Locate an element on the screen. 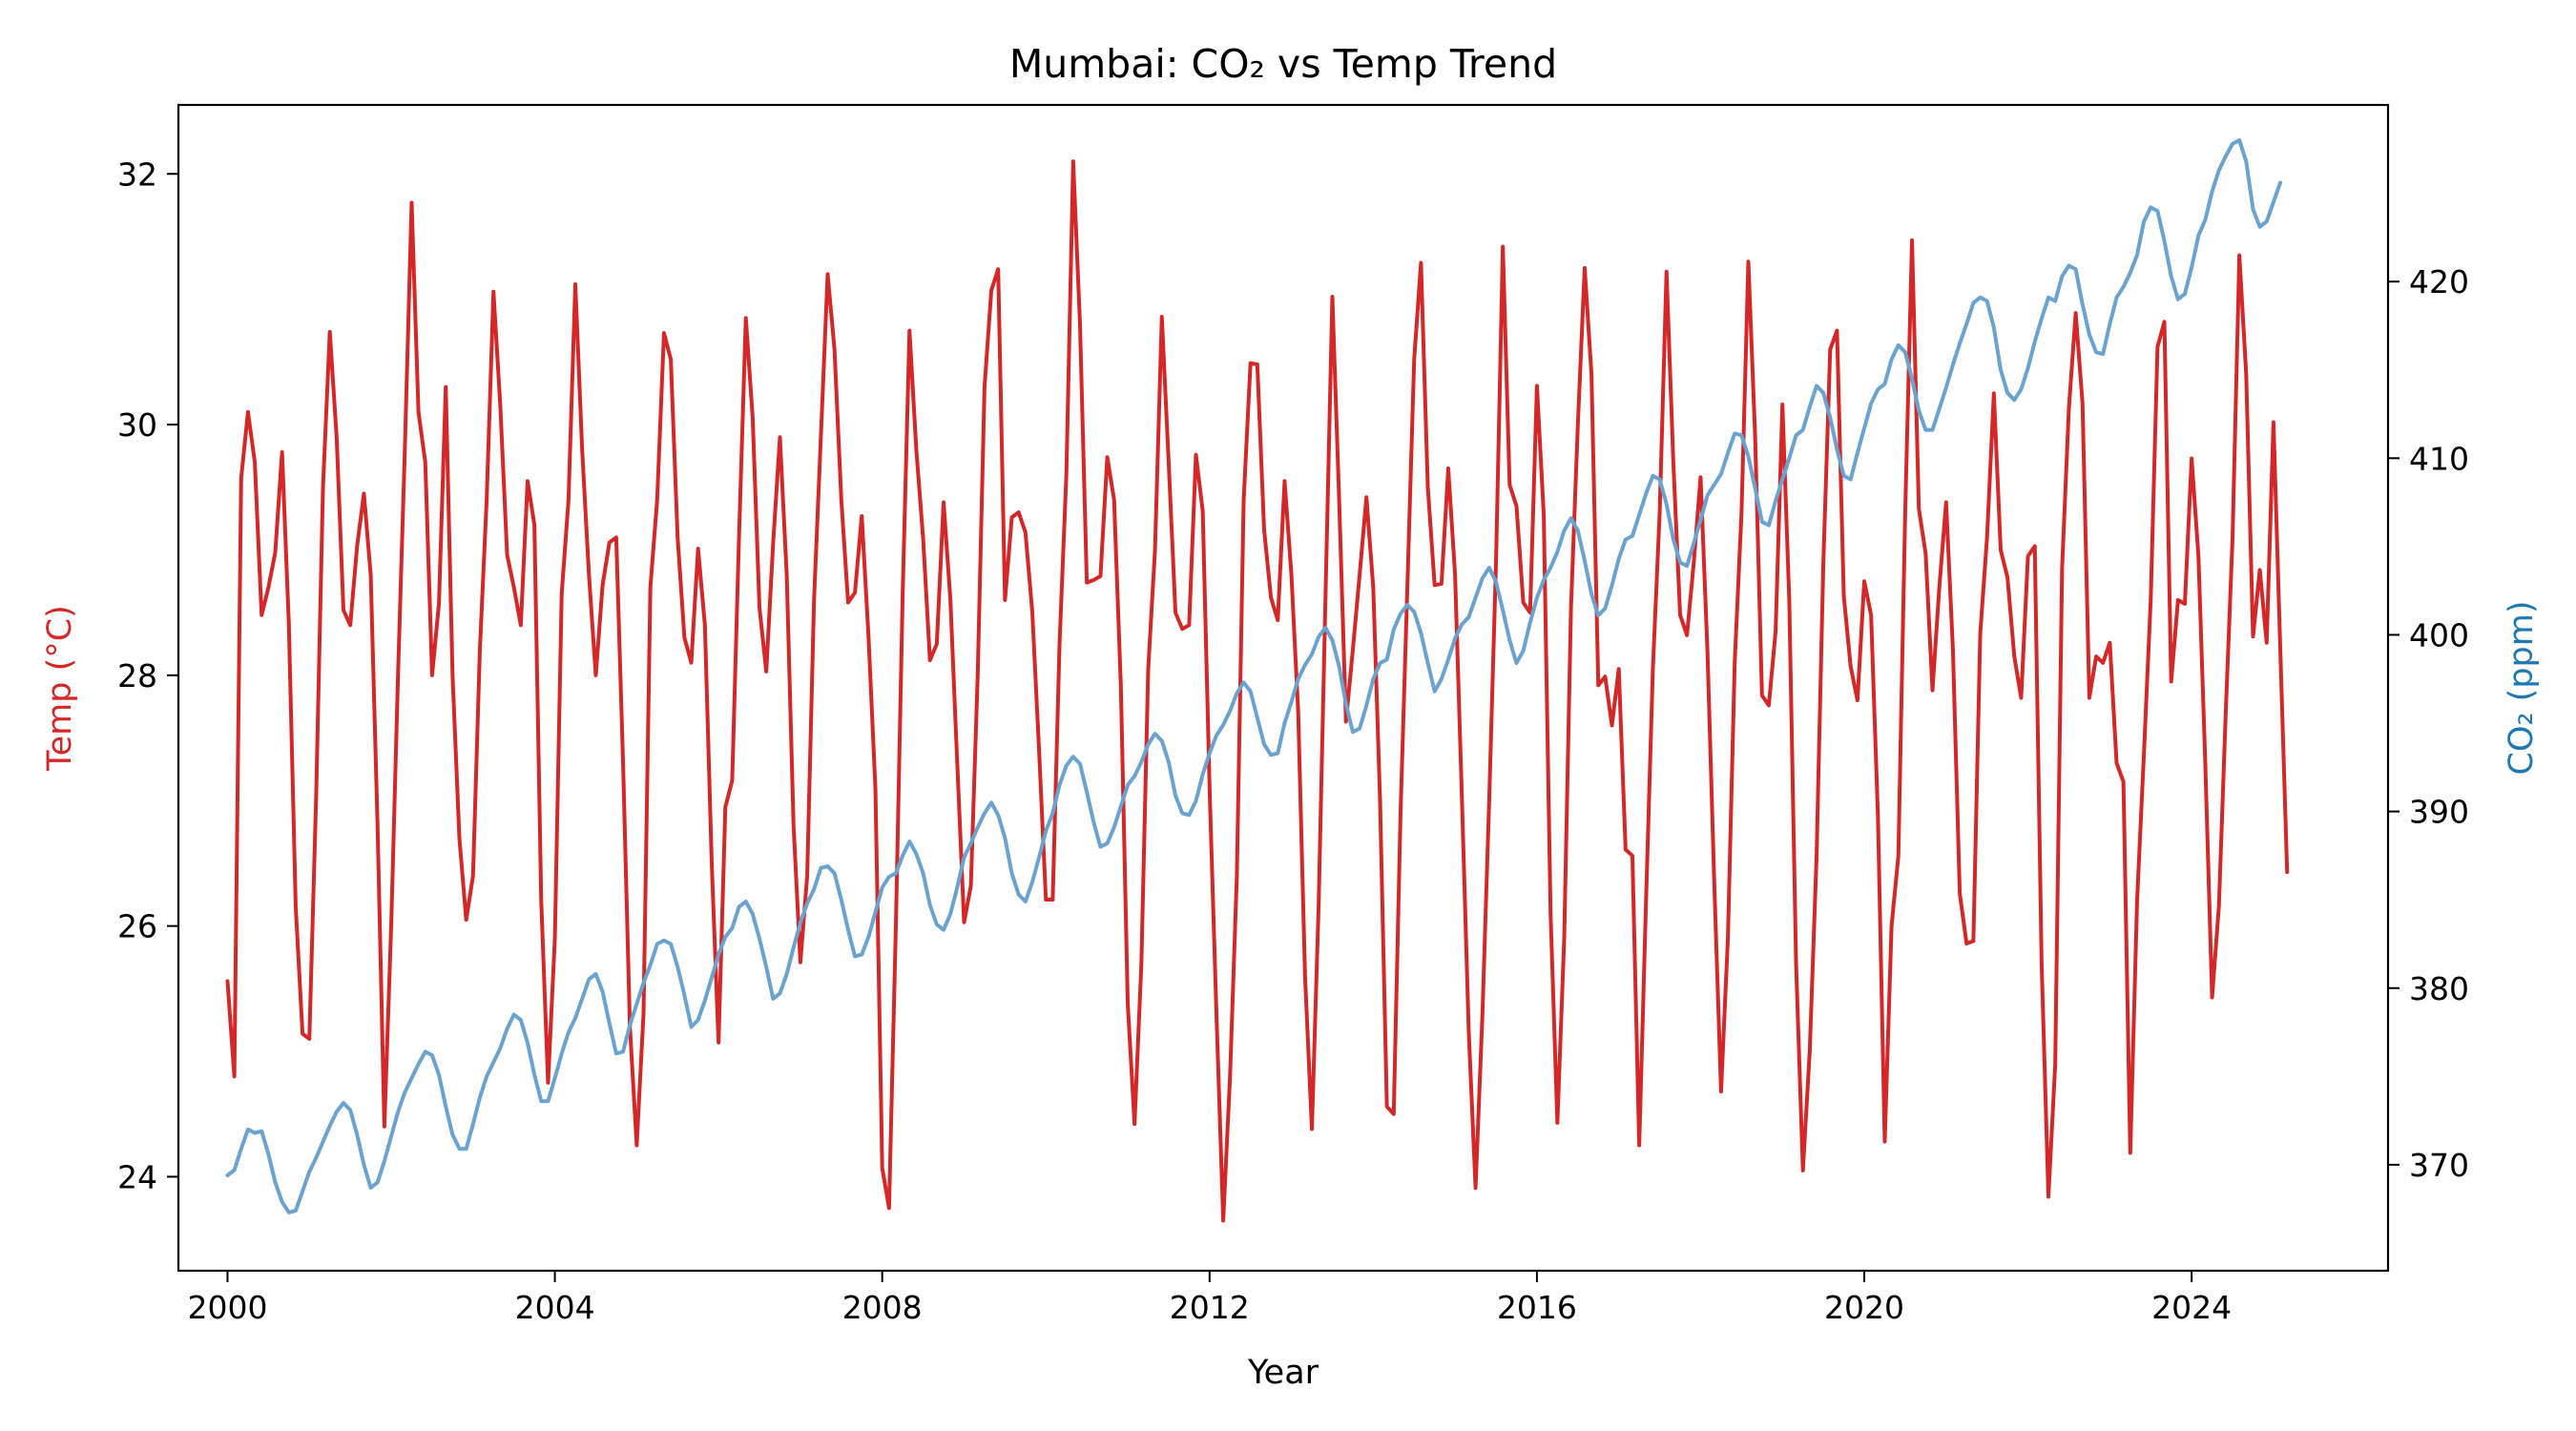 The image size is (2576, 1431). x-tick-label: 2004 is located at coordinates (555, 1307).